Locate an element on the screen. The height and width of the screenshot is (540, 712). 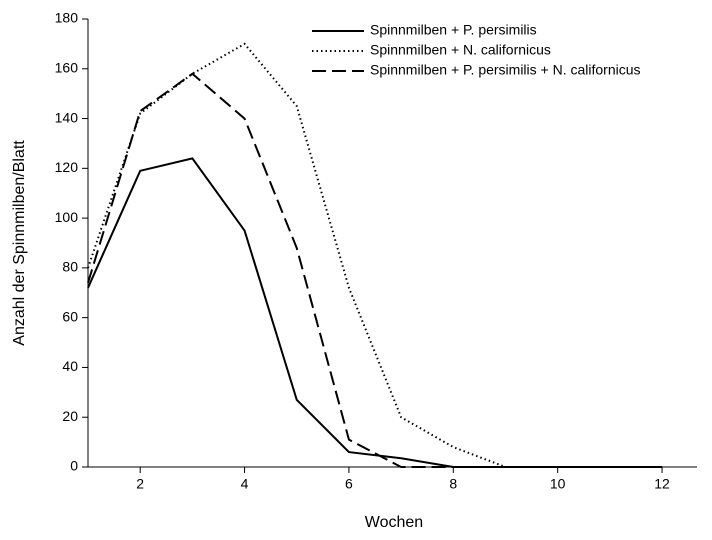
y-tick-label: 60 is located at coordinates (70, 316).